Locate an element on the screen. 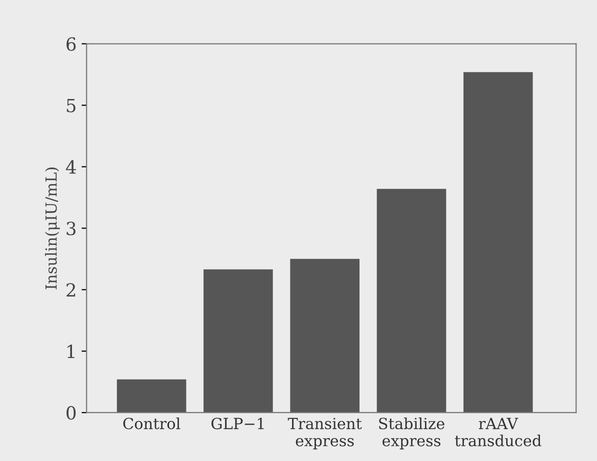 The image size is (597, 461). x-tick-label: rAAV transduced is located at coordinates (498, 432).